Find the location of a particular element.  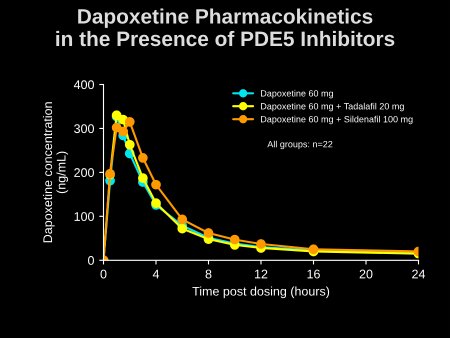

y-tick-label: 300 is located at coordinates (84, 129).